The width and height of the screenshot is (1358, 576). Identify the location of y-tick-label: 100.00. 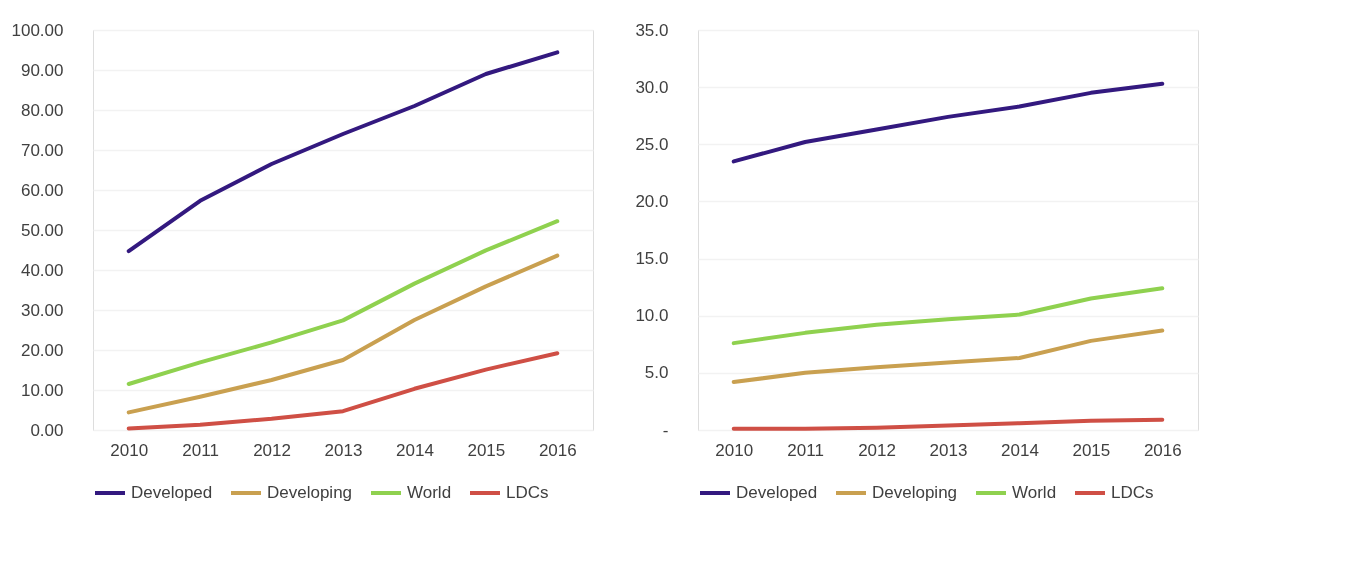
(37, 30).